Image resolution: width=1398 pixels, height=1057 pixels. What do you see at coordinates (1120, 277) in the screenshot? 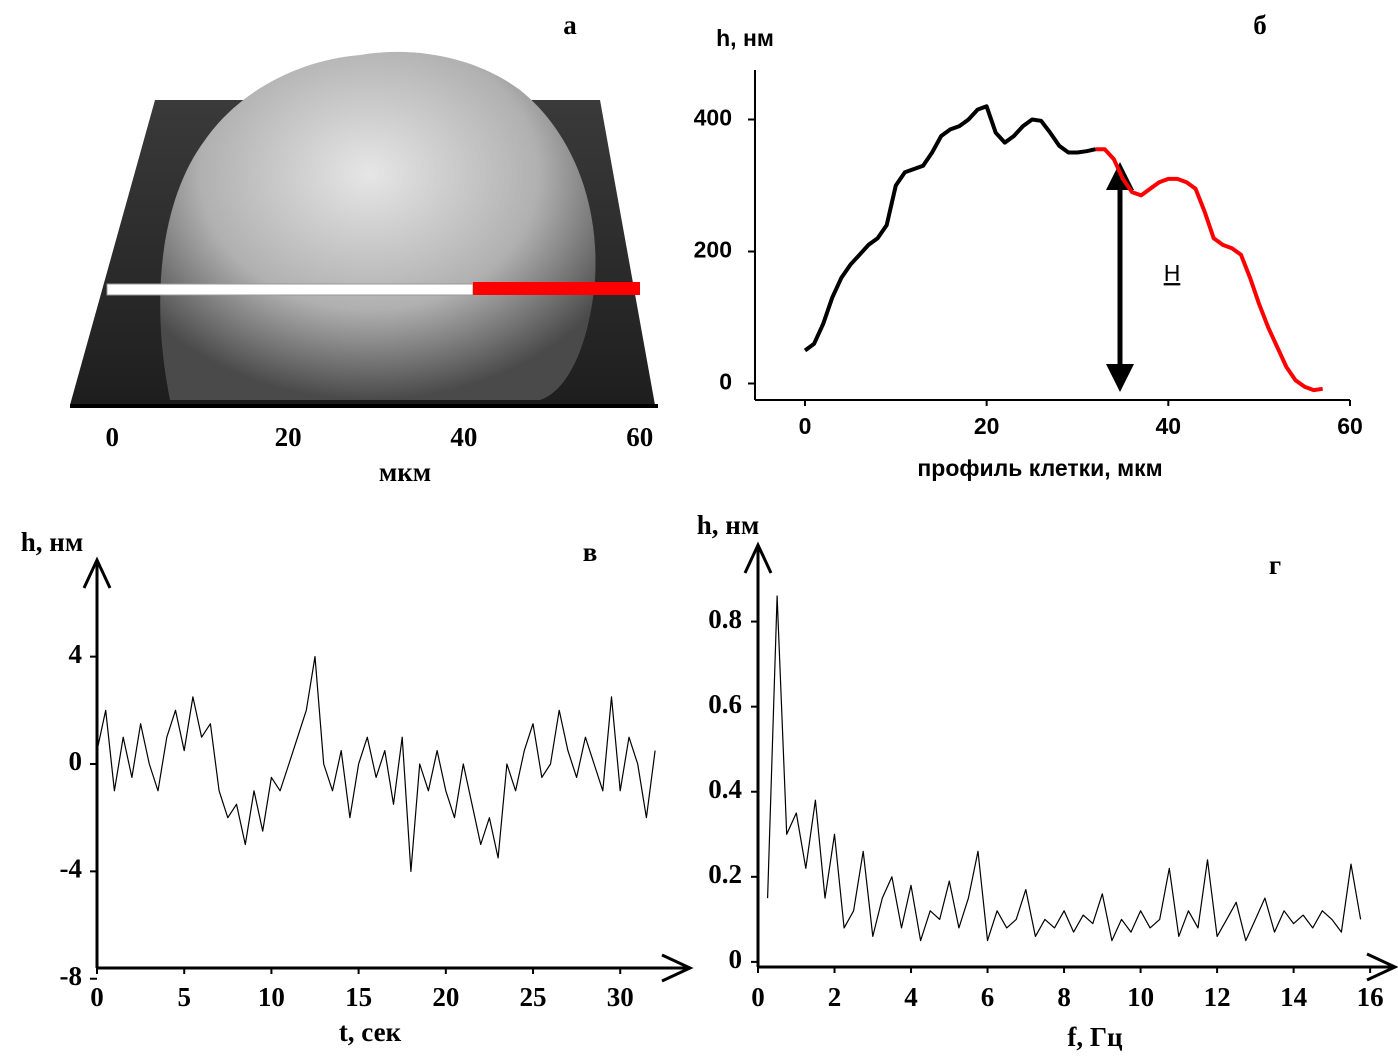
I see `arrow-h` at bounding box center [1120, 277].